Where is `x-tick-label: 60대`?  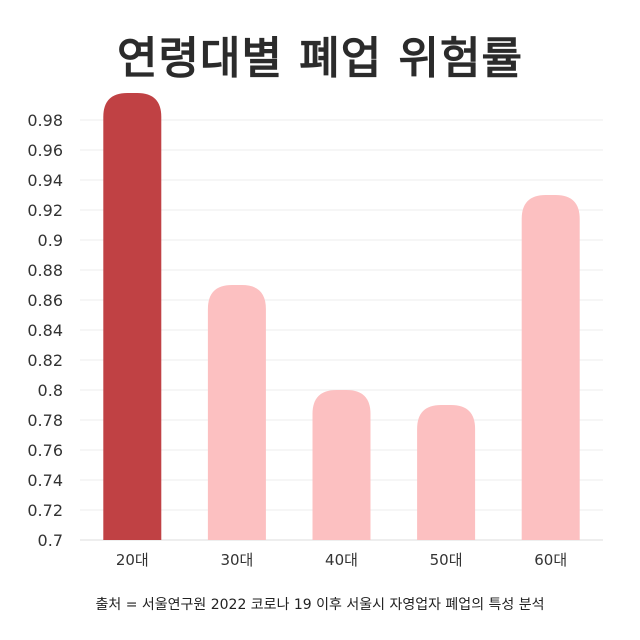 x-tick-label: 60대 is located at coordinates (550, 560).